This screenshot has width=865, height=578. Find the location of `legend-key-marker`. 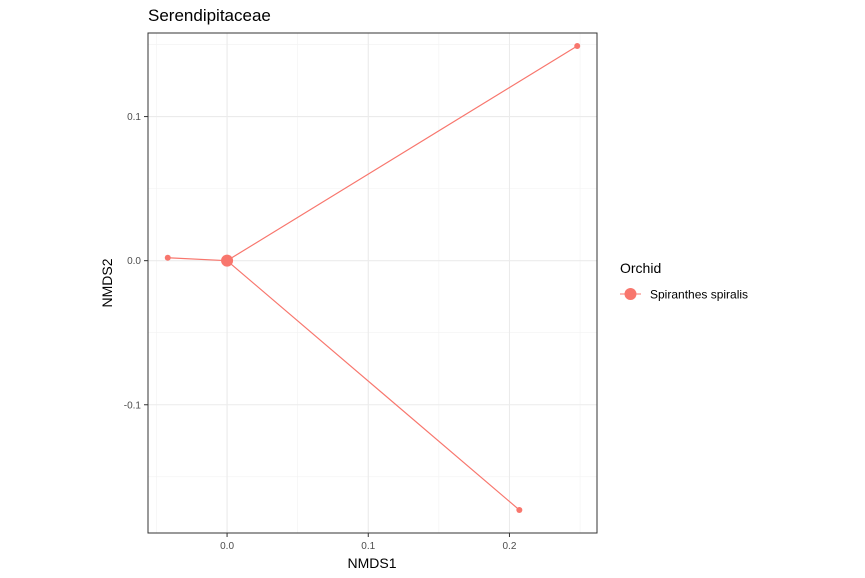

legend-key-marker is located at coordinates (630, 294).